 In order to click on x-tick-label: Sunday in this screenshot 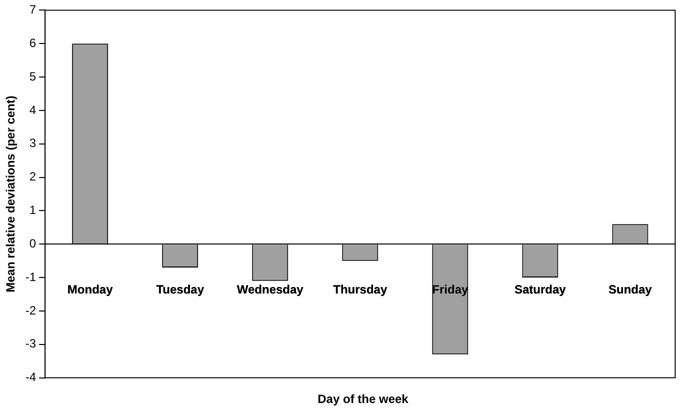, I will do `click(630, 289)`.